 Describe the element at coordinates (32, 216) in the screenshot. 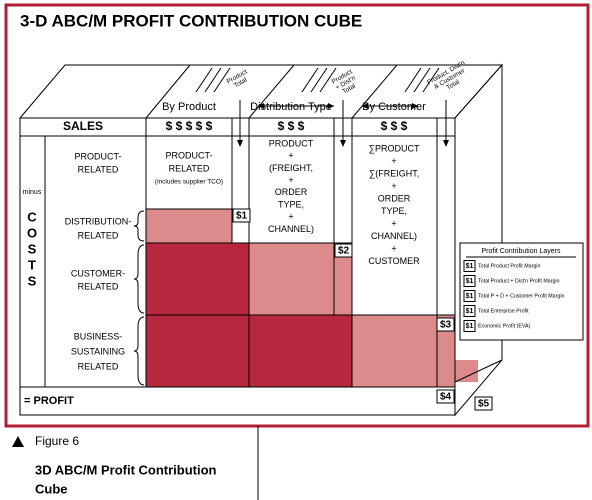

I see `costs-letter: C` at that location.